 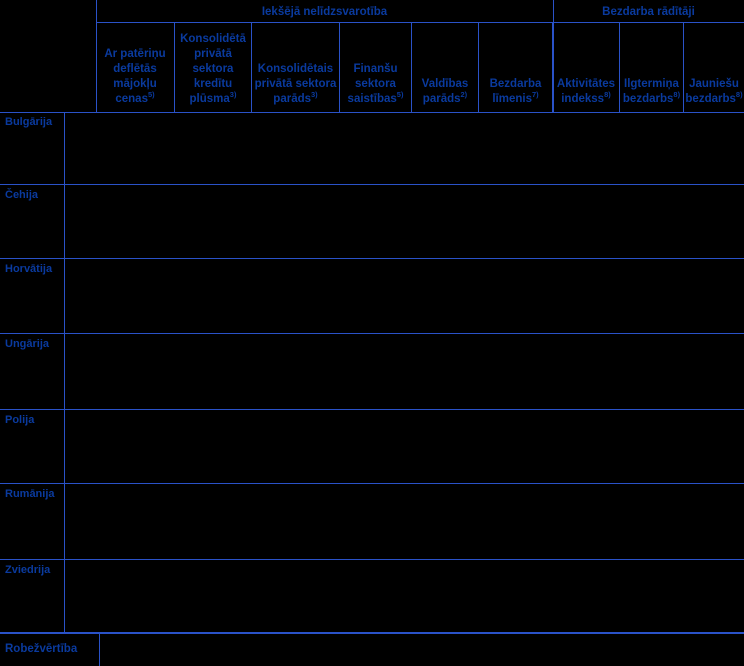 I want to click on grid-vline-group-divider, so click(x=553, y=56).